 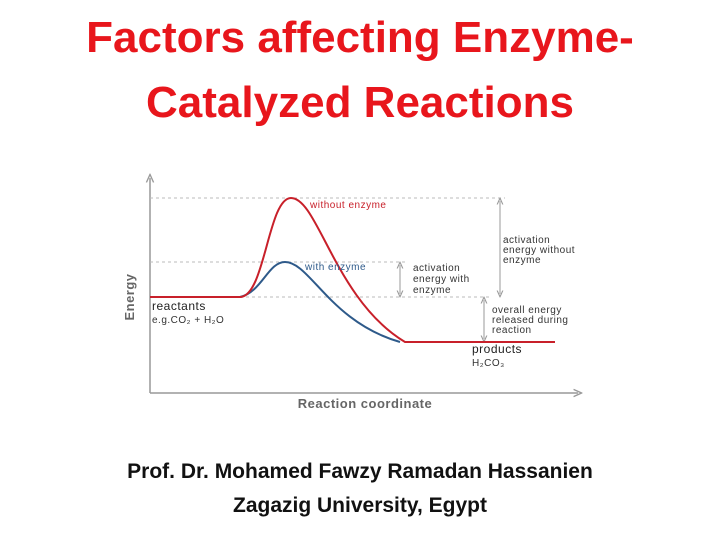 What do you see at coordinates (360, 37) in the screenshot?
I see `title-line: Factors affecting Enzyme-` at bounding box center [360, 37].